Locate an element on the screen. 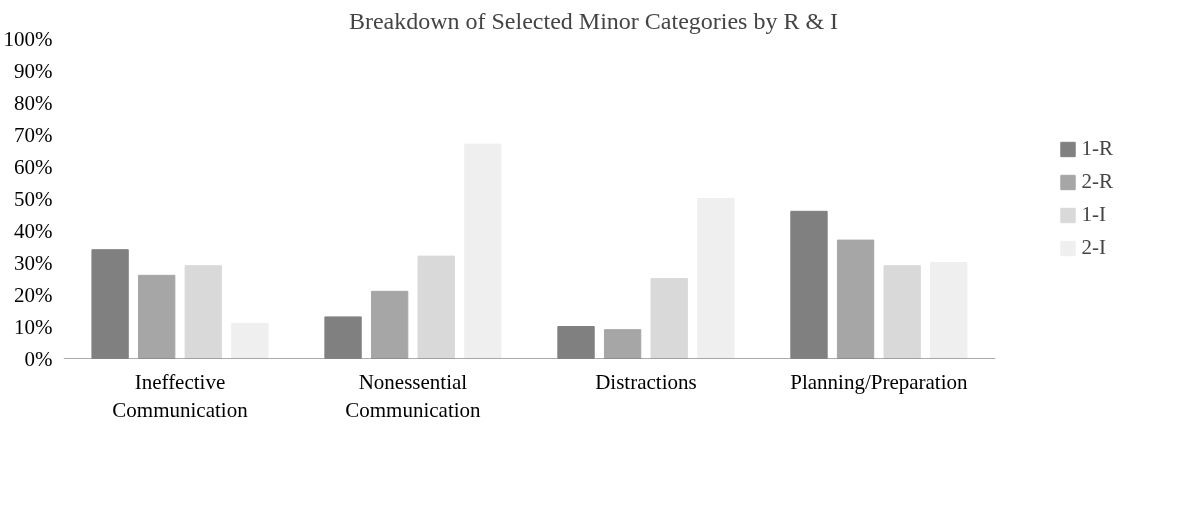  legend-label: 1-I is located at coordinates (1093, 214).